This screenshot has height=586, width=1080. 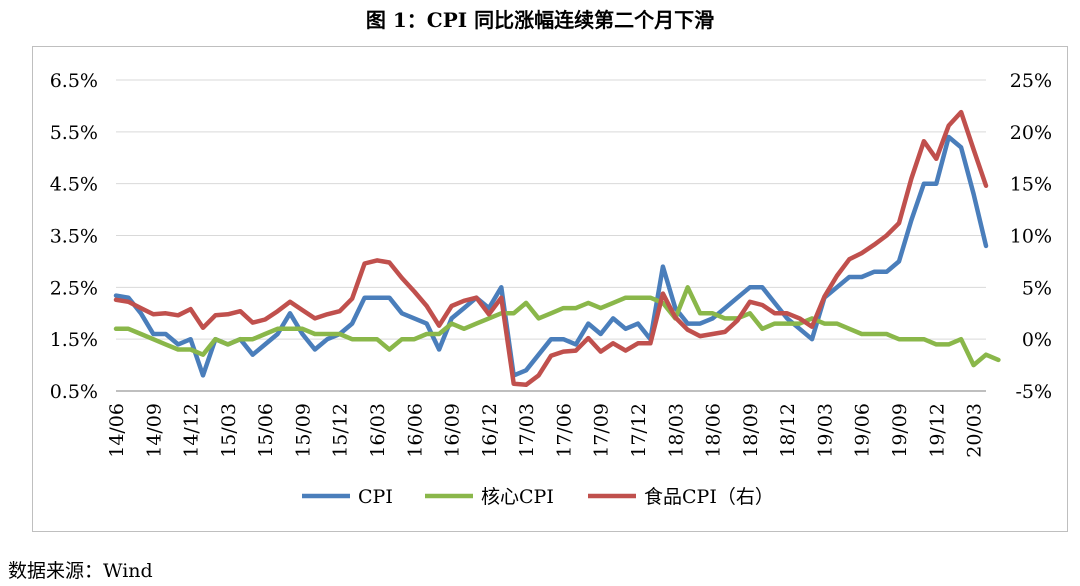 What do you see at coordinates (751, 430) in the screenshot?
I see `x-tick-label: 18/09` at bounding box center [751, 430].